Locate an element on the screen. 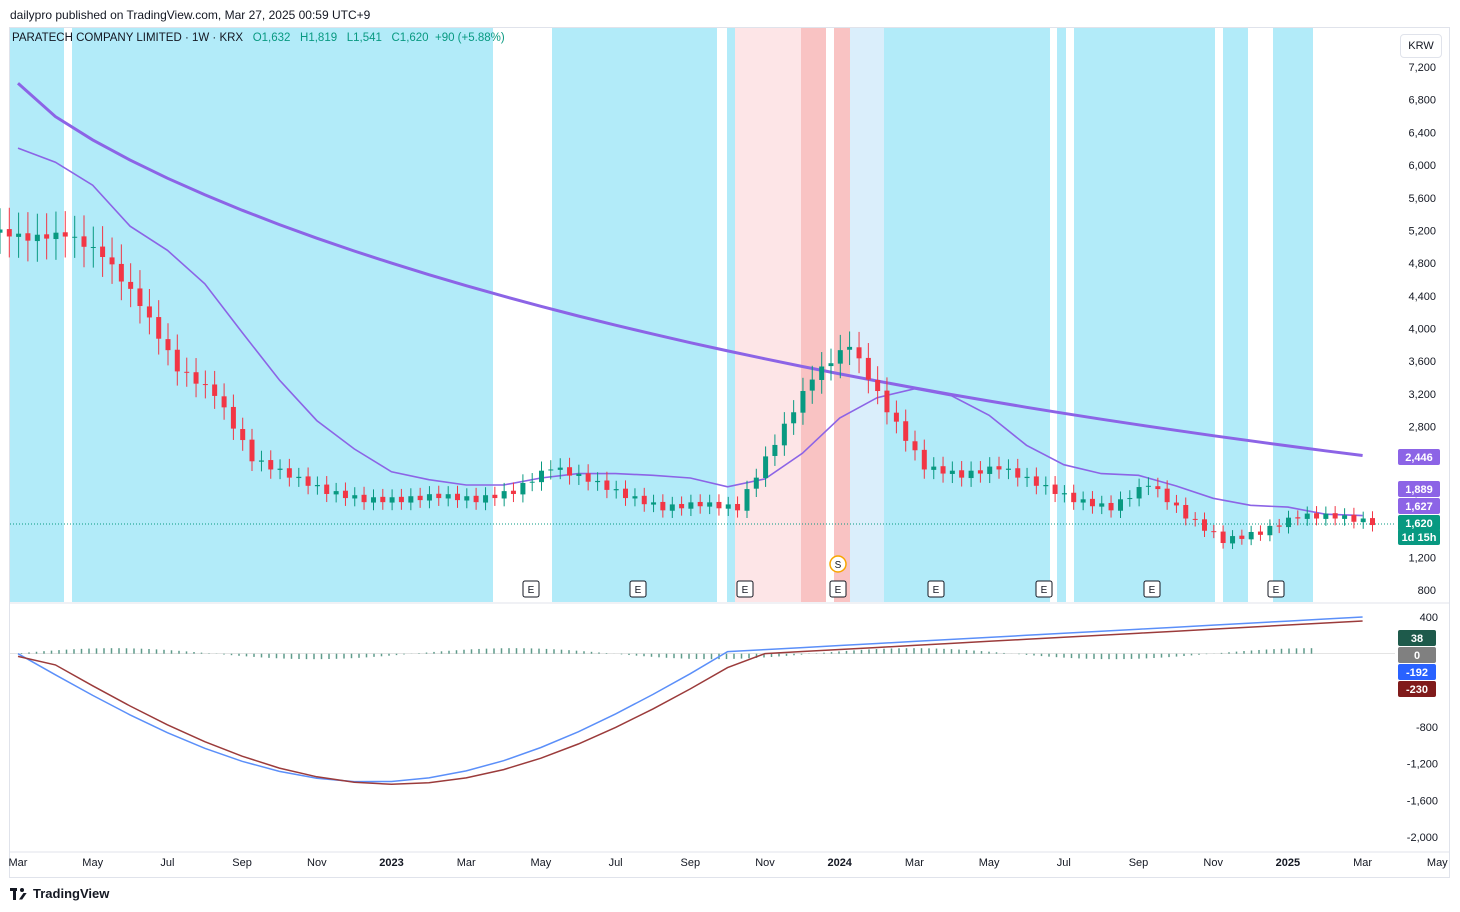 The image size is (1460, 912). price-tick-label: 6,000 is located at coordinates (1422, 166).